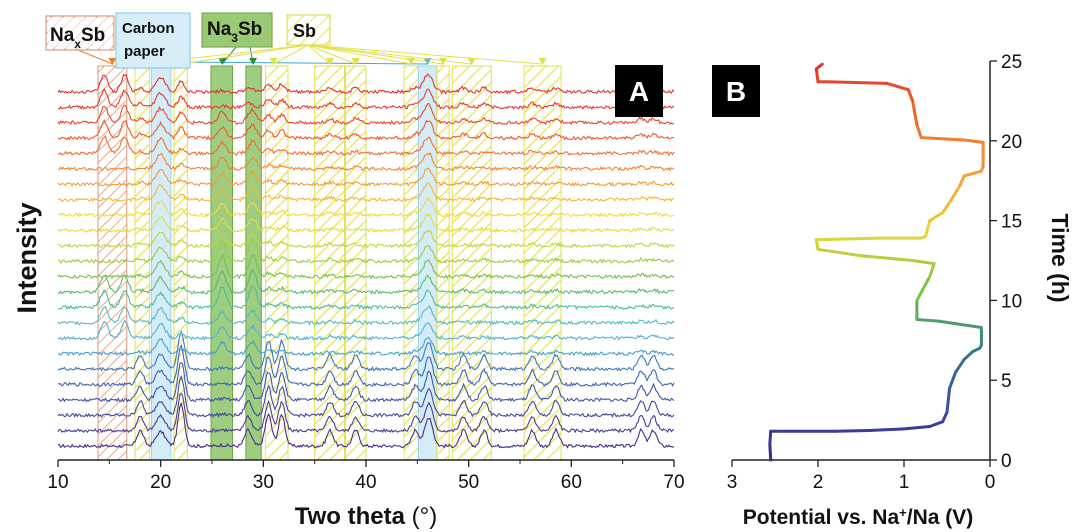  What do you see at coordinates (1011, 222) in the screenshot?
I see `b-y-tick-label: 15` at bounding box center [1011, 222].